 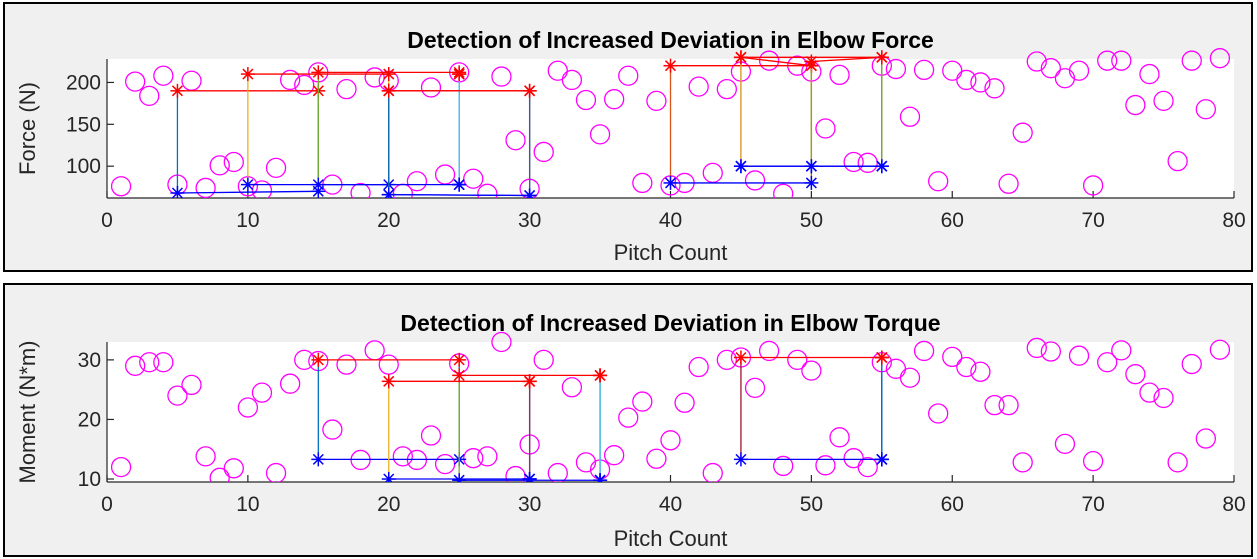 I want to click on x-tick-label: 50, so click(x=811, y=504).